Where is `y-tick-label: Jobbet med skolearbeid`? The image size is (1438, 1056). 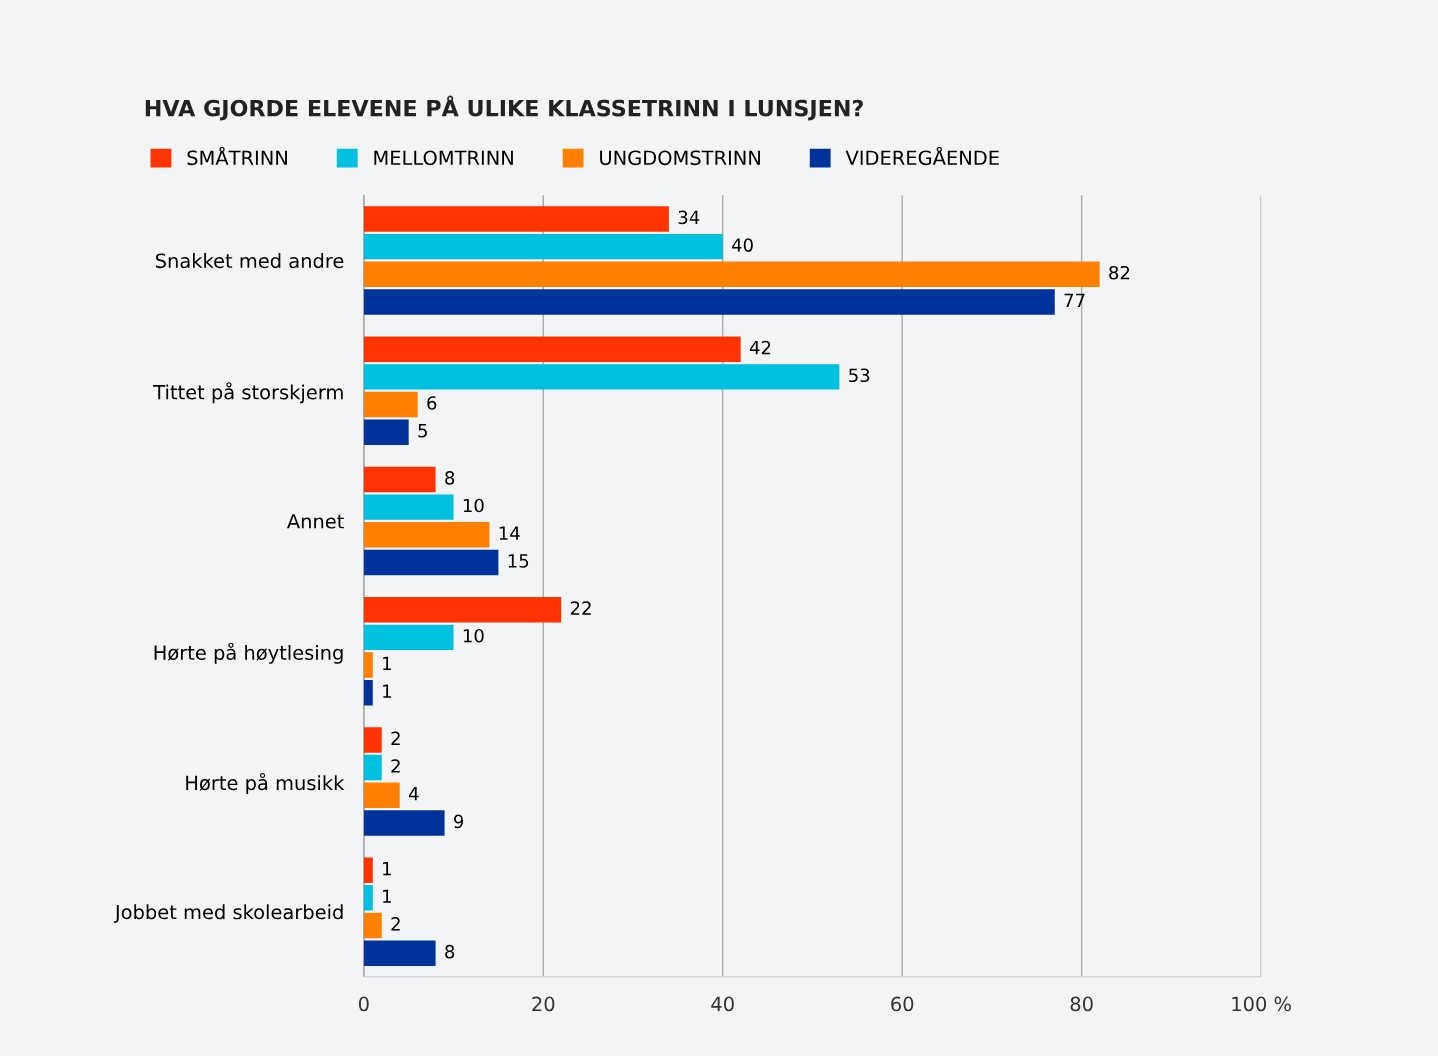 y-tick-label: Jobbet med skolearbeid is located at coordinates (228, 913).